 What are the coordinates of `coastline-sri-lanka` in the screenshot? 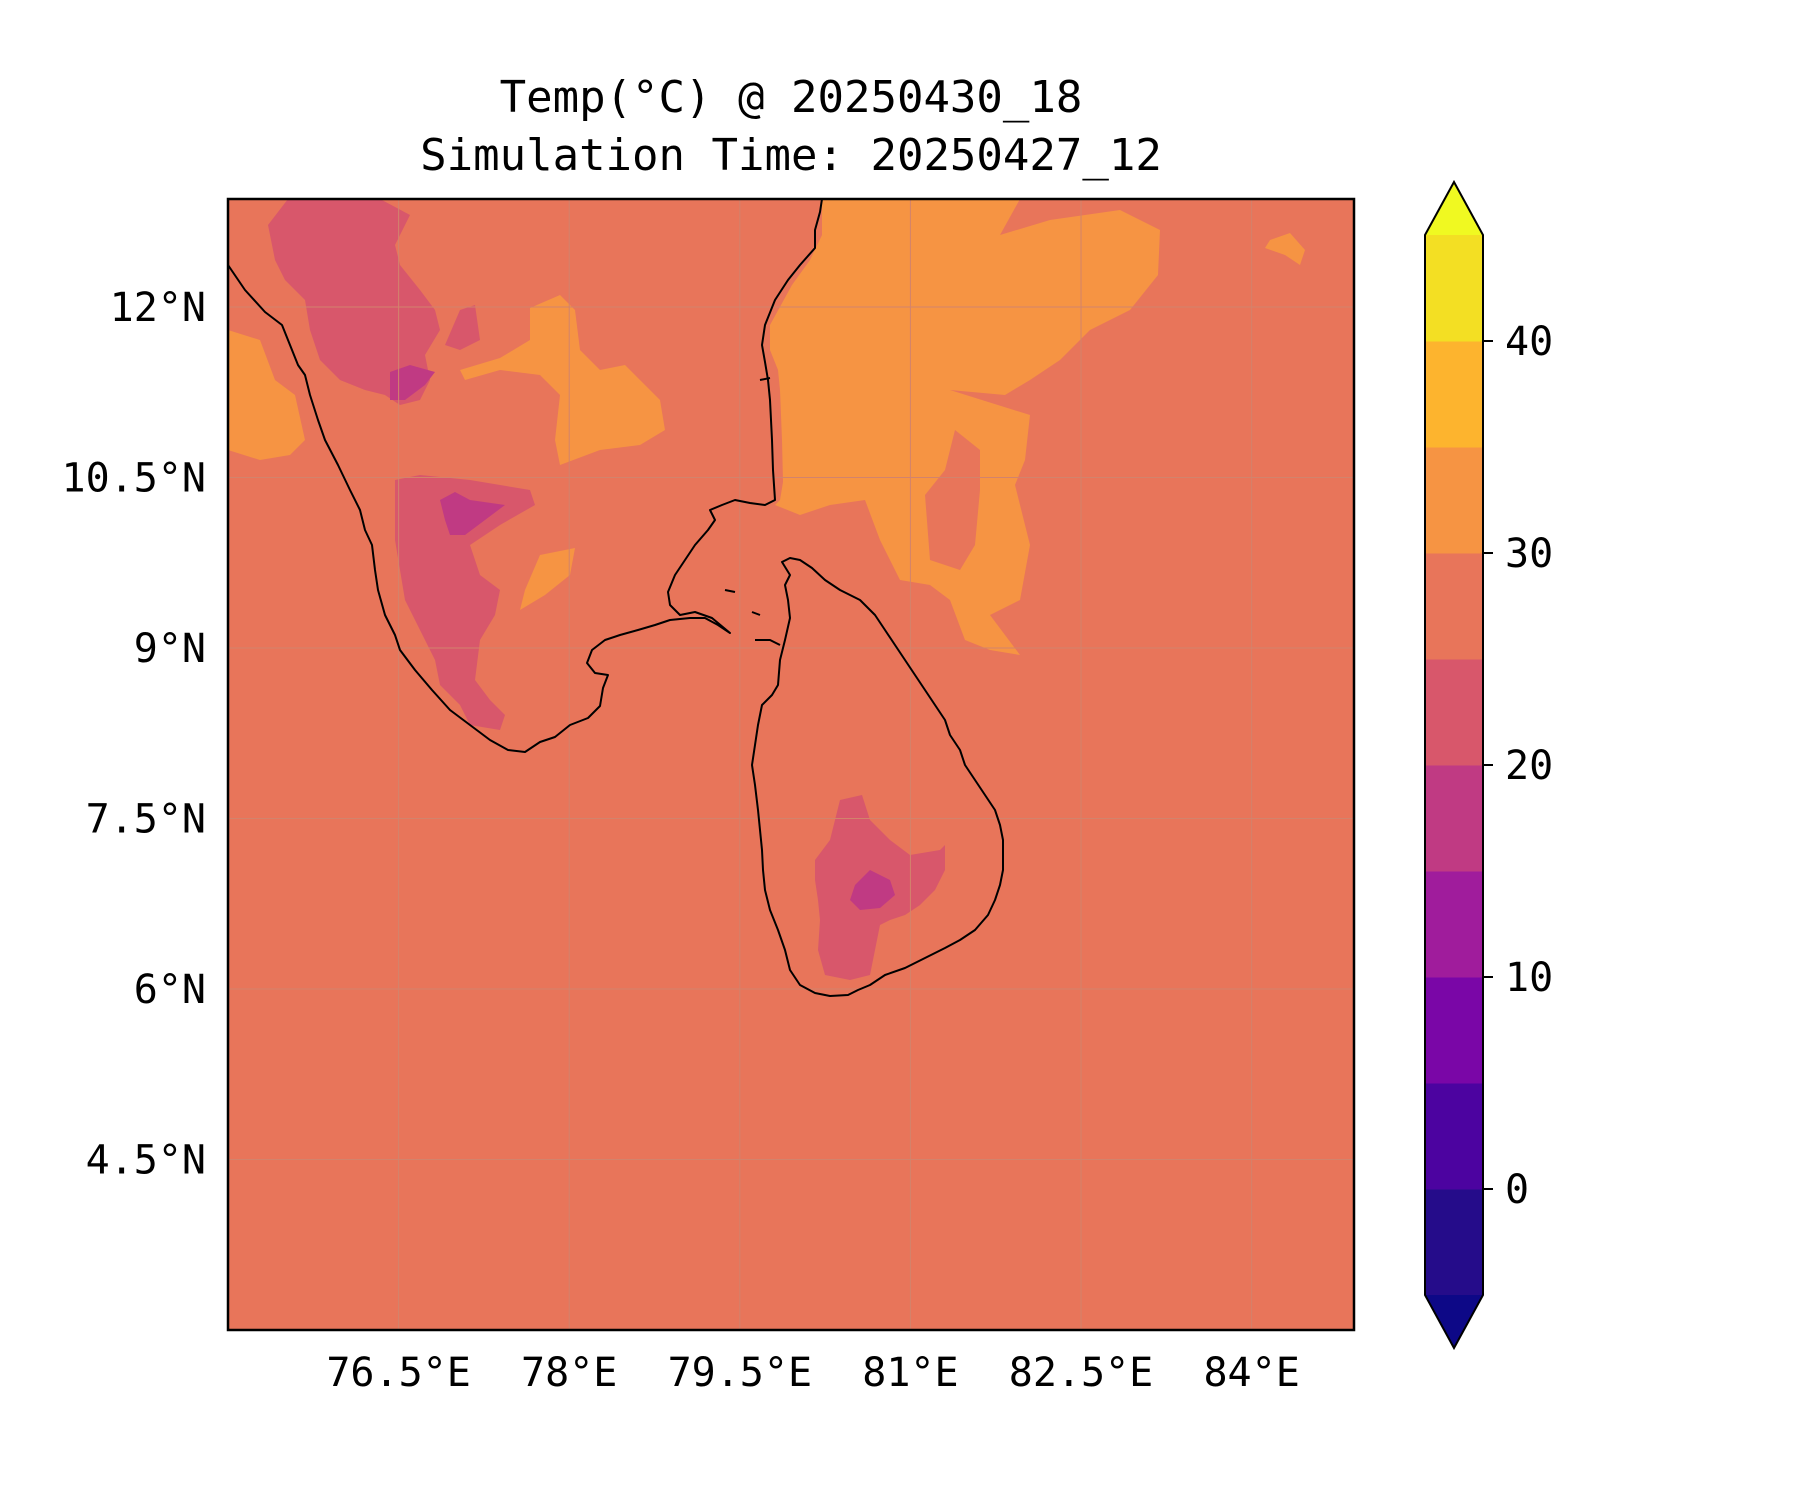 It's located at (877, 777).